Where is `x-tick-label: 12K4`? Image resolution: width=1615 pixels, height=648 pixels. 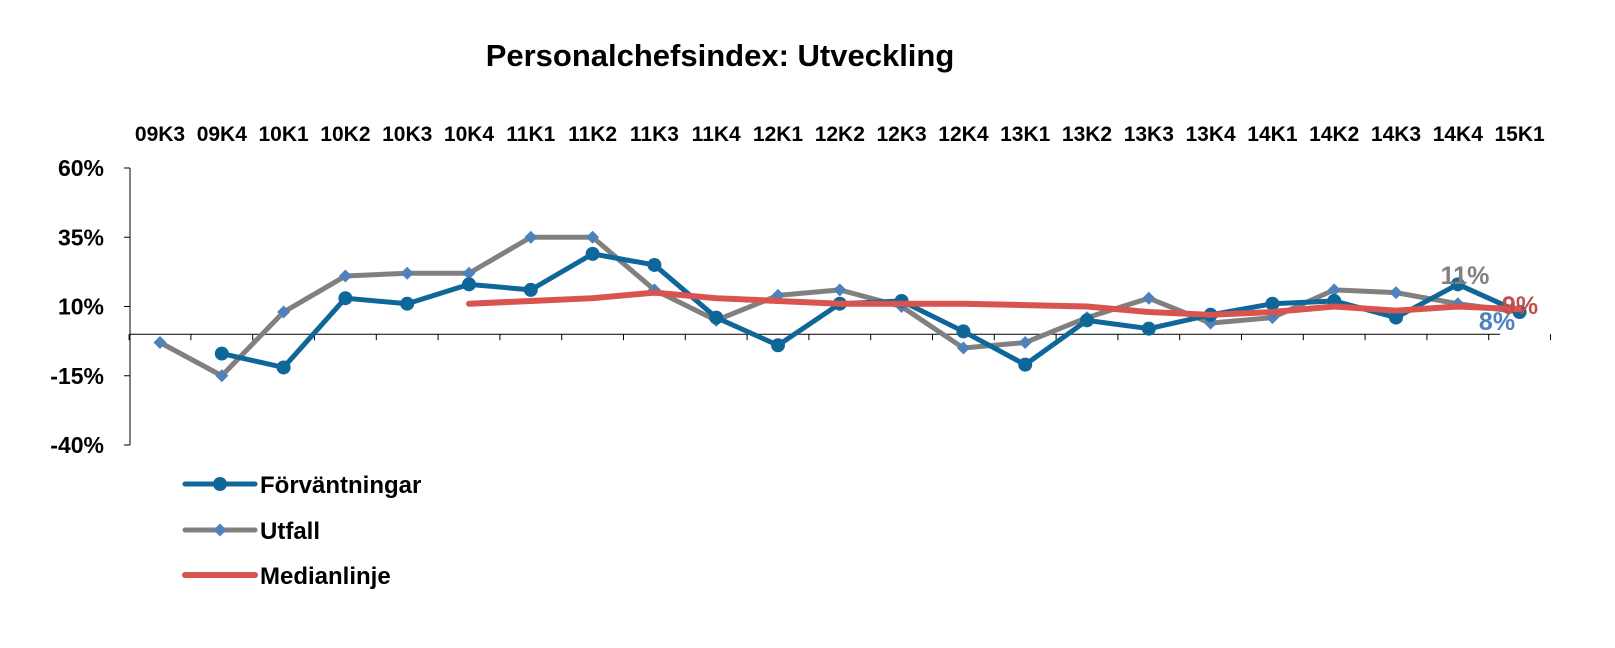
x-tick-label: 12K4 is located at coordinates (963, 134).